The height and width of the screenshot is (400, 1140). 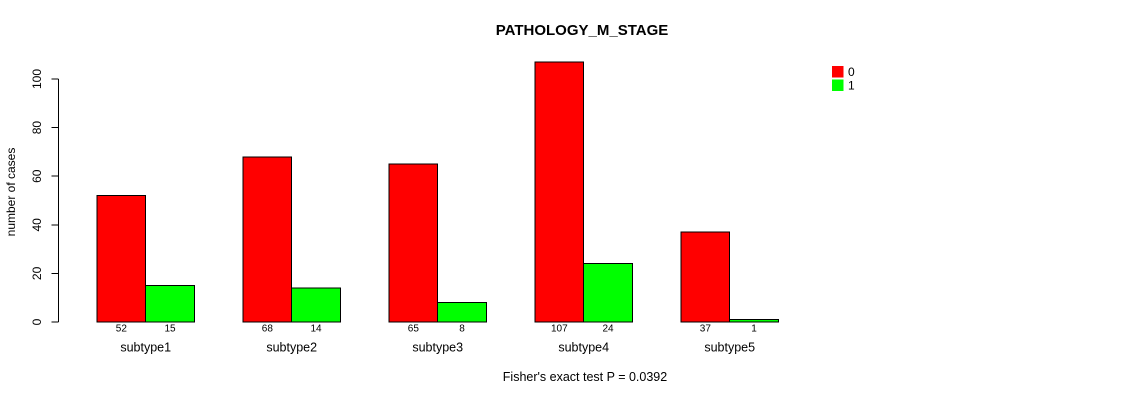 I want to click on x-axis-category-label: subtype3, so click(x=437, y=348).